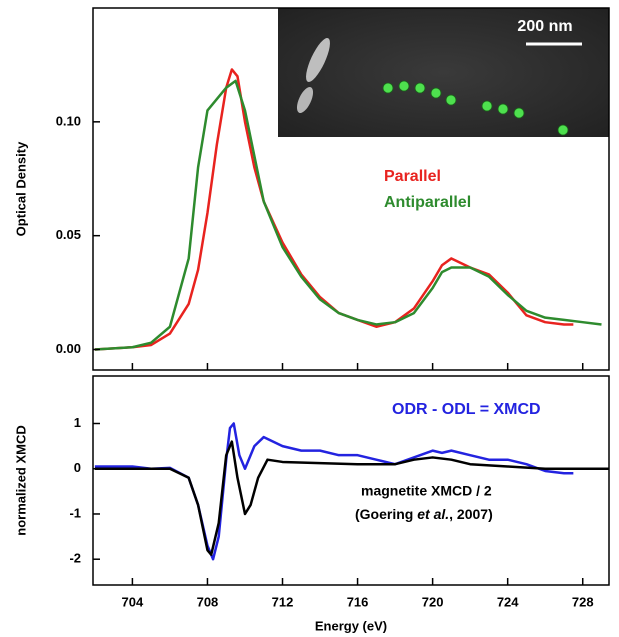 The height and width of the screenshot is (637, 619). Describe the element at coordinates (412, 176) in the screenshot. I see `legend-label: Parallel` at that location.